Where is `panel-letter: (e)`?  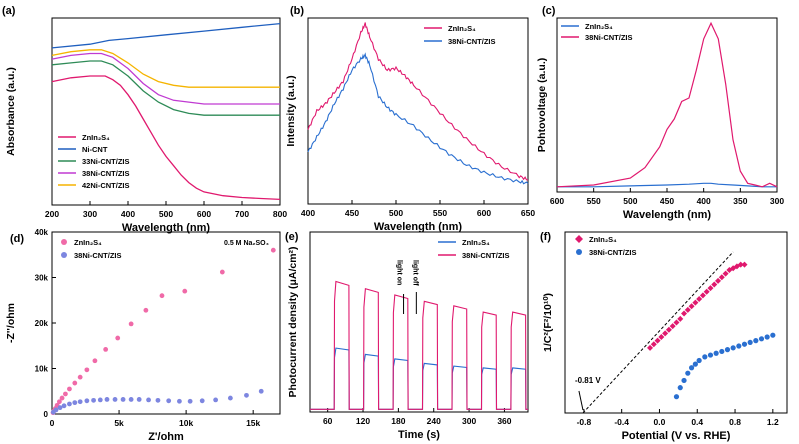
panel-letter: (e) is located at coordinates (292, 237).